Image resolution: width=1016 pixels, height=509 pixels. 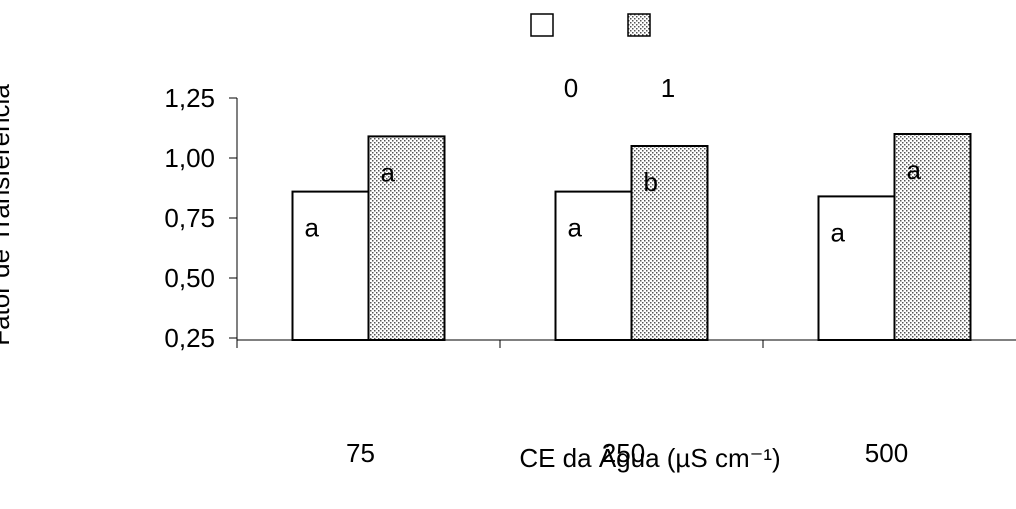 What do you see at coordinates (7, 215) in the screenshot?
I see `y-axis-title: Fator de Transferência` at bounding box center [7, 215].